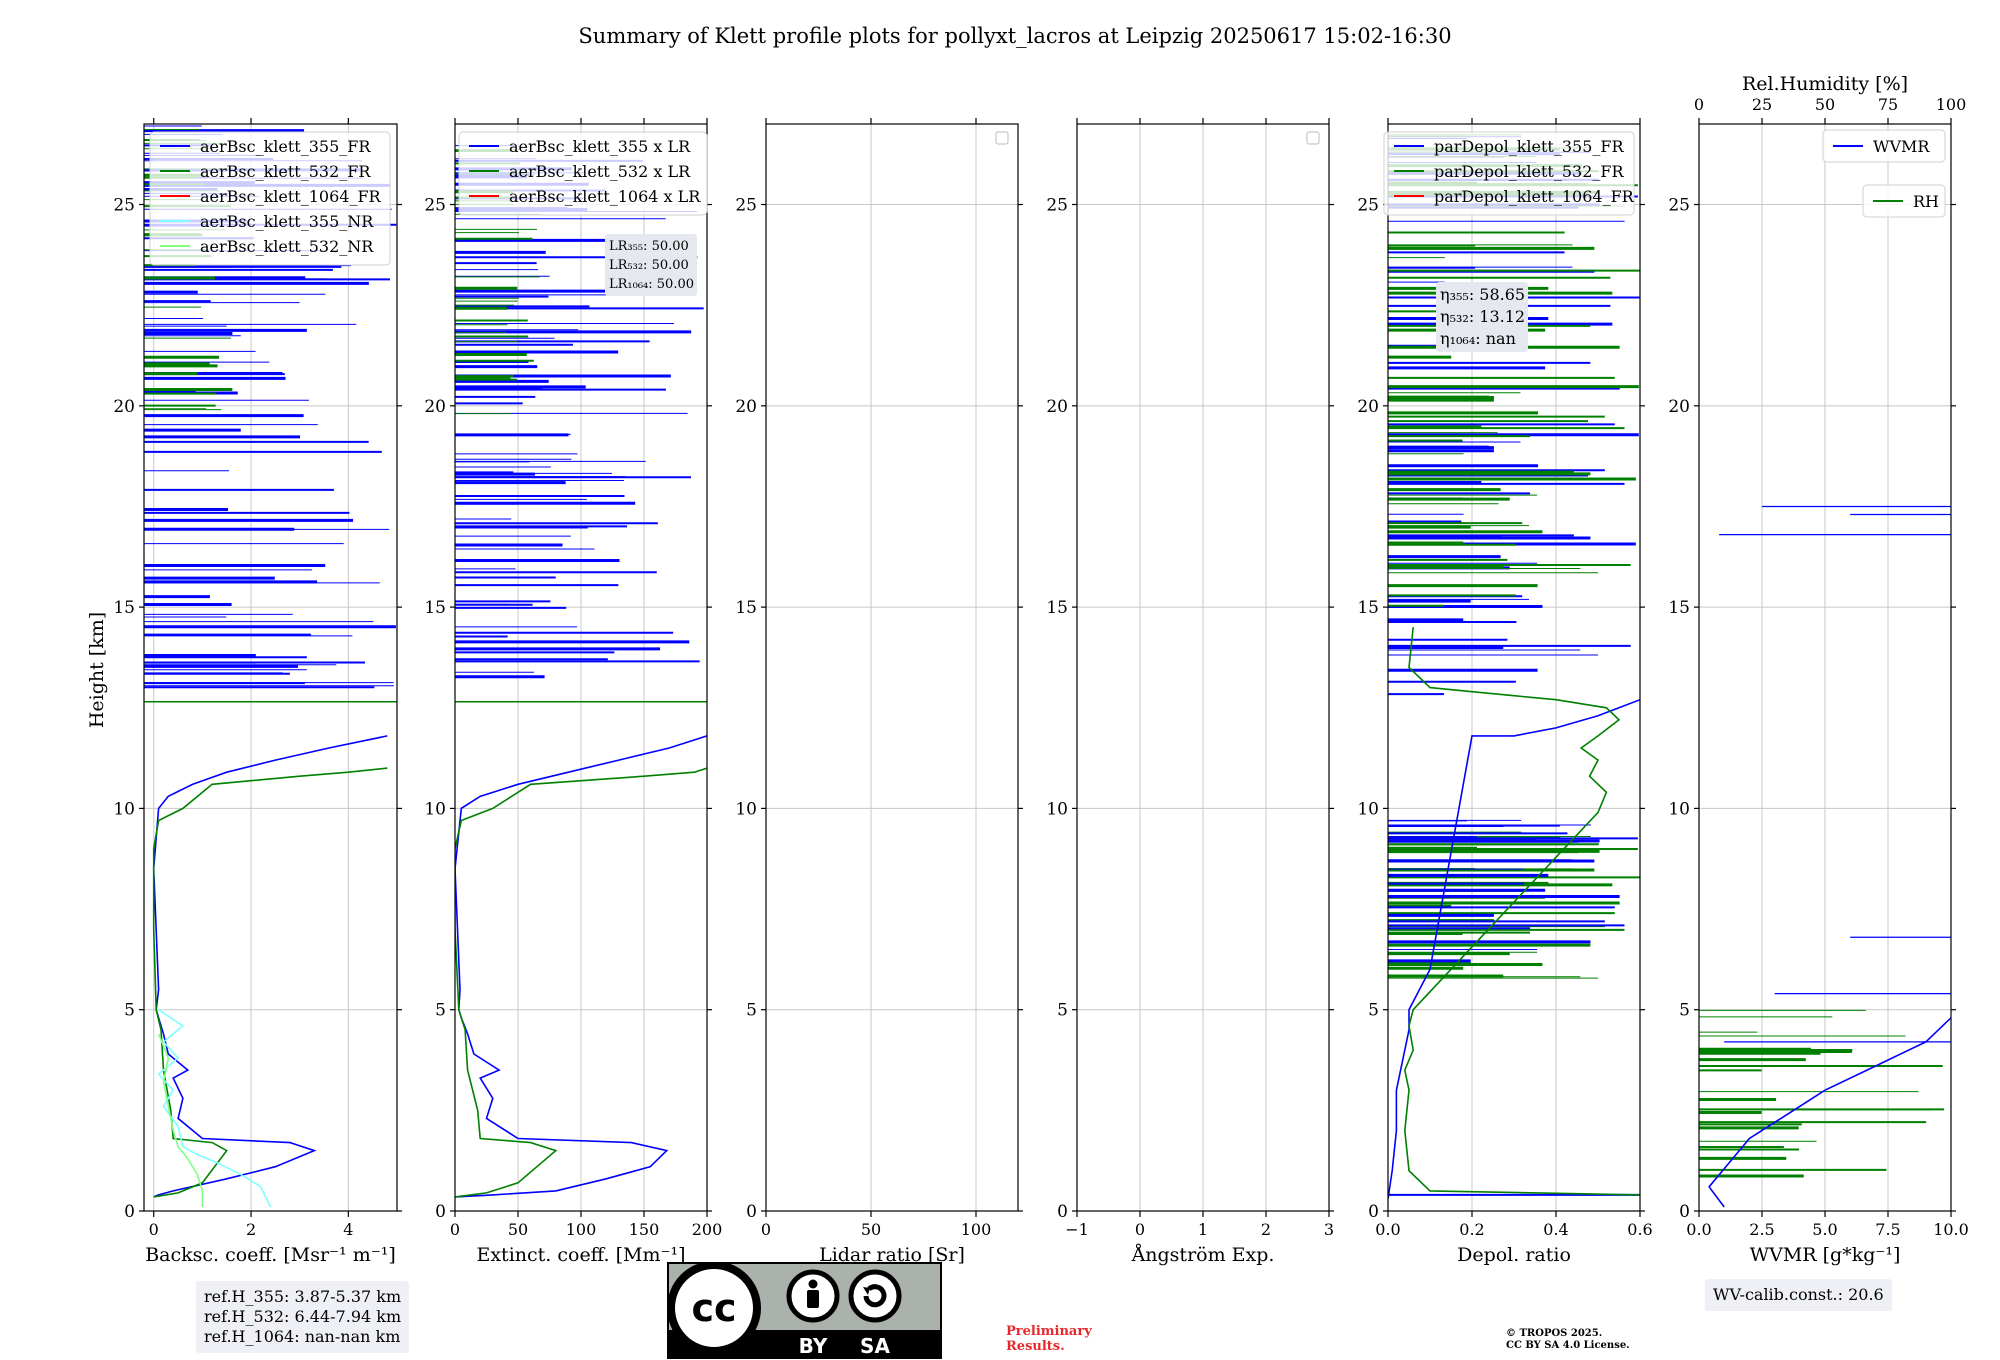 Image resolution: width=2000 pixels, height=1360 pixels. Describe the element at coordinates (270, 1255) in the screenshot. I see `x-axis-label: Backsc. coeff. [Msr⁻¹ m⁻¹]` at that location.